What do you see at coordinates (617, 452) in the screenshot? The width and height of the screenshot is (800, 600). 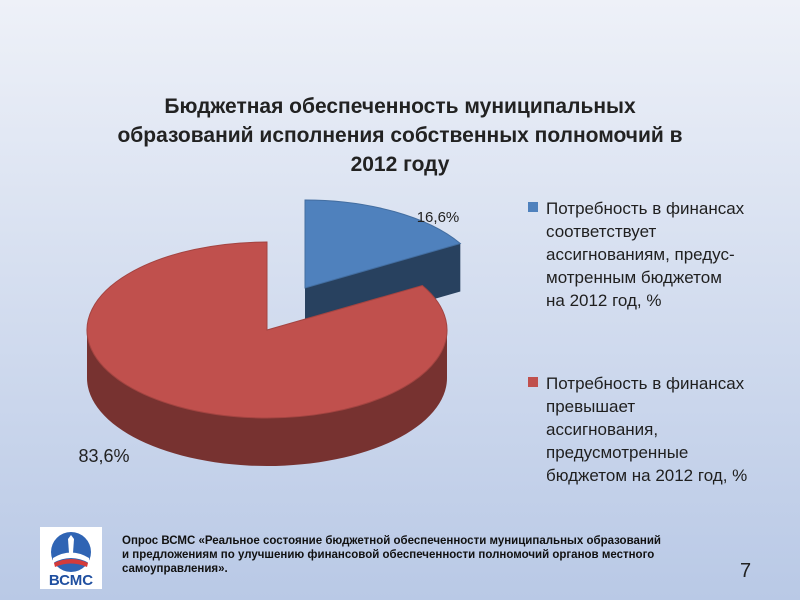 I see `legend-text-line: предусмотренные` at bounding box center [617, 452].